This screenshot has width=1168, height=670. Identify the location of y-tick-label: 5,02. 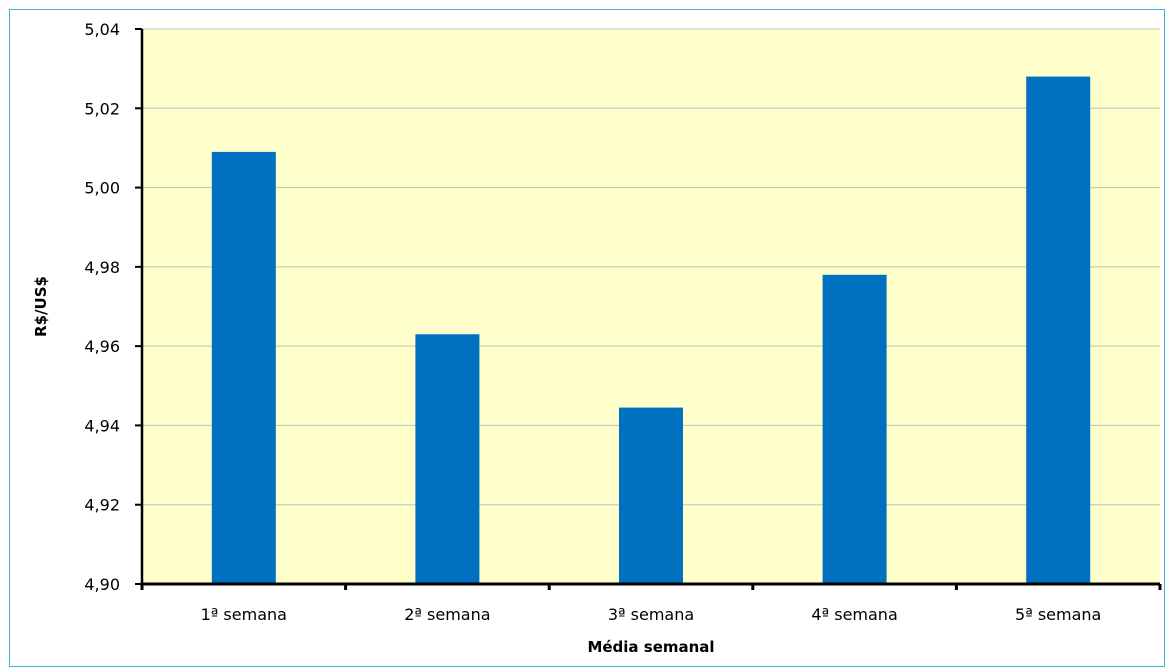
(102, 108).